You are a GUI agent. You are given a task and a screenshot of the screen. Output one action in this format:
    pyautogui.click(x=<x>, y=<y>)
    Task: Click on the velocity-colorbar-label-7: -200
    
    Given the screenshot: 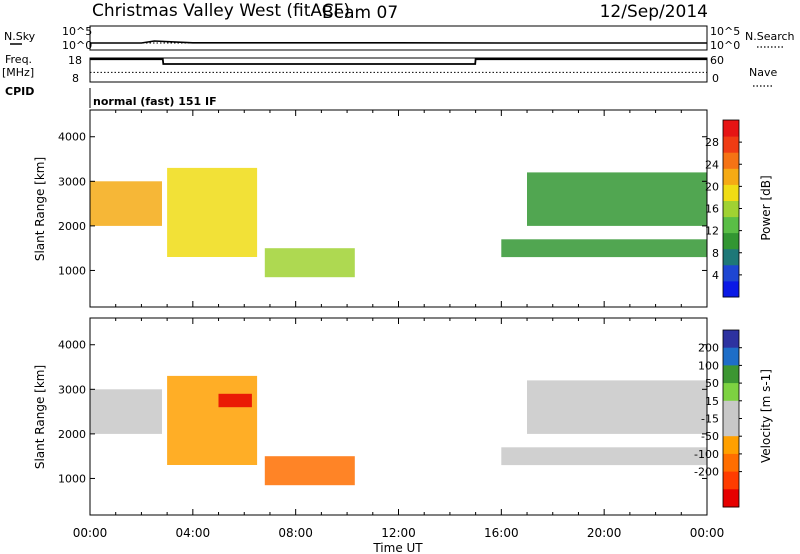 What is the action you would take?
    pyautogui.click(x=706, y=472)
    